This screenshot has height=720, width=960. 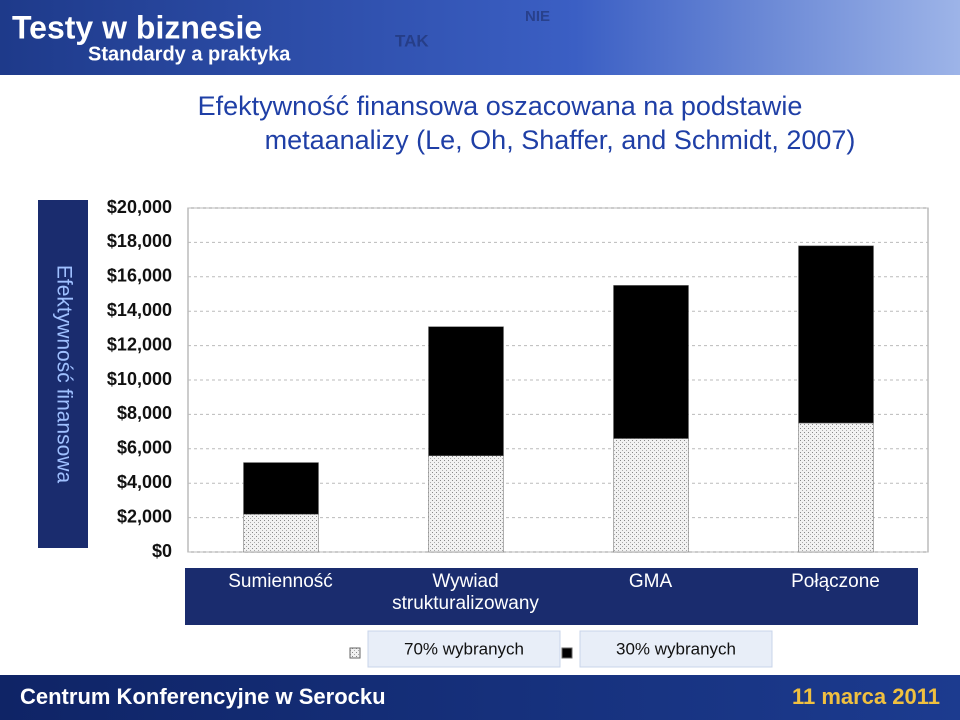 I want to click on x-tick-label: Wywiad strukturalizowany, so click(x=465, y=592).